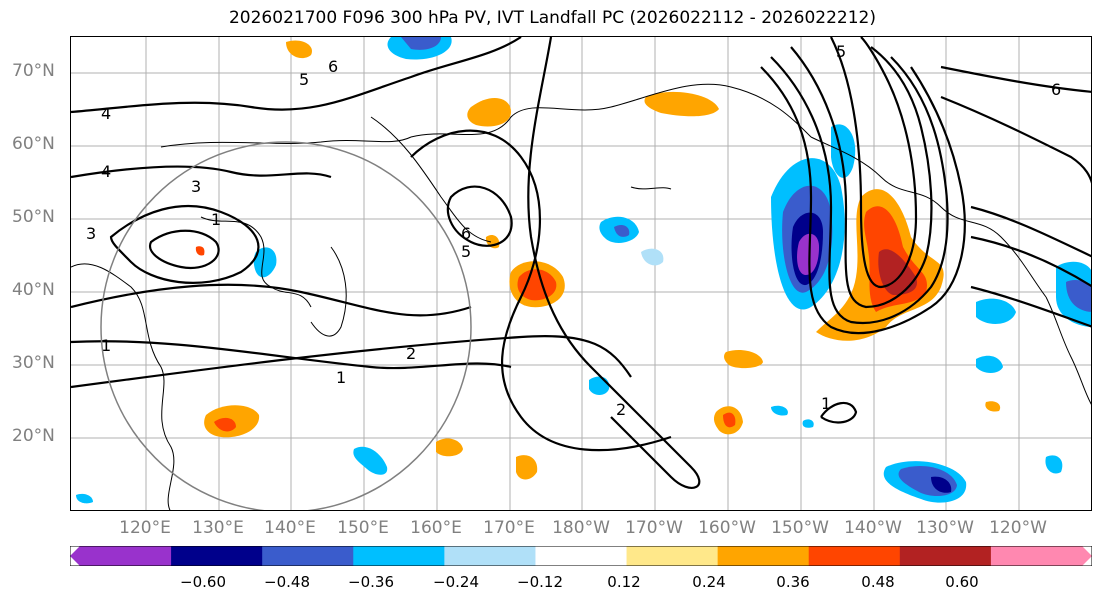 Image resolution: width=1105 pixels, height=604 pixels. I want to click on colorbar-tick: −0.24, so click(456, 582).